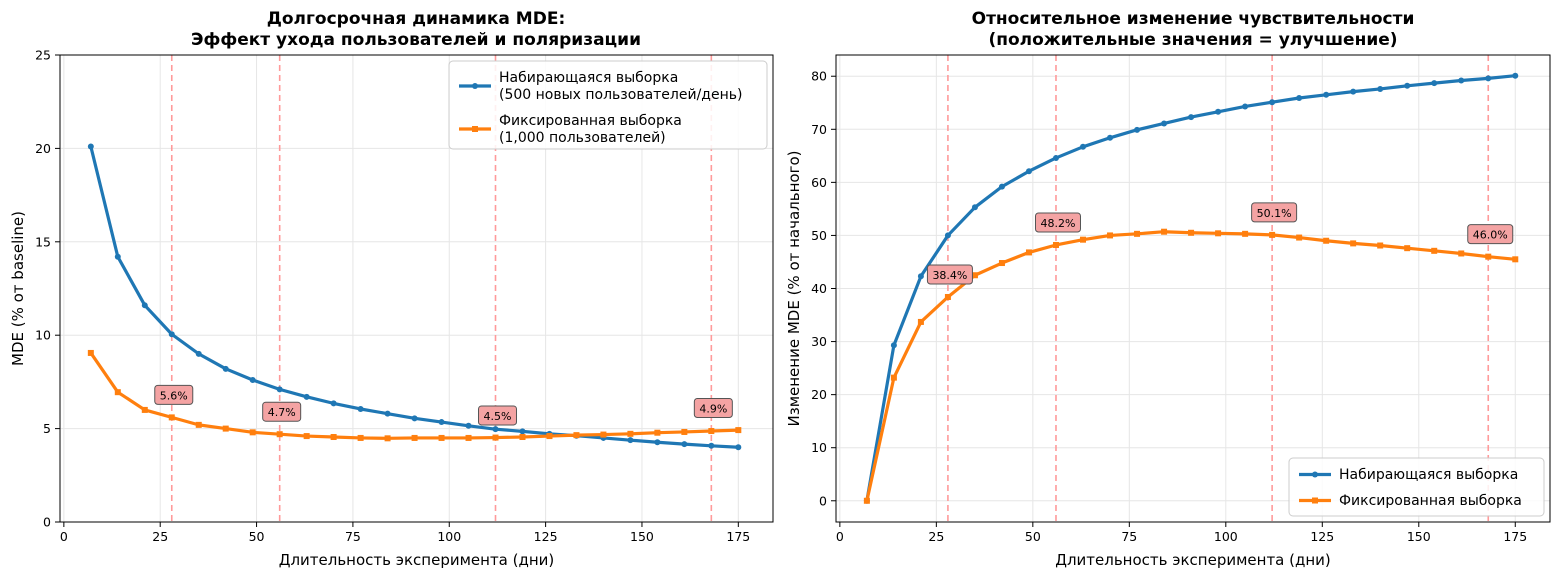 This screenshot has height=579, width=1560. I want to click on annotation: 4.7%, so click(282, 411).